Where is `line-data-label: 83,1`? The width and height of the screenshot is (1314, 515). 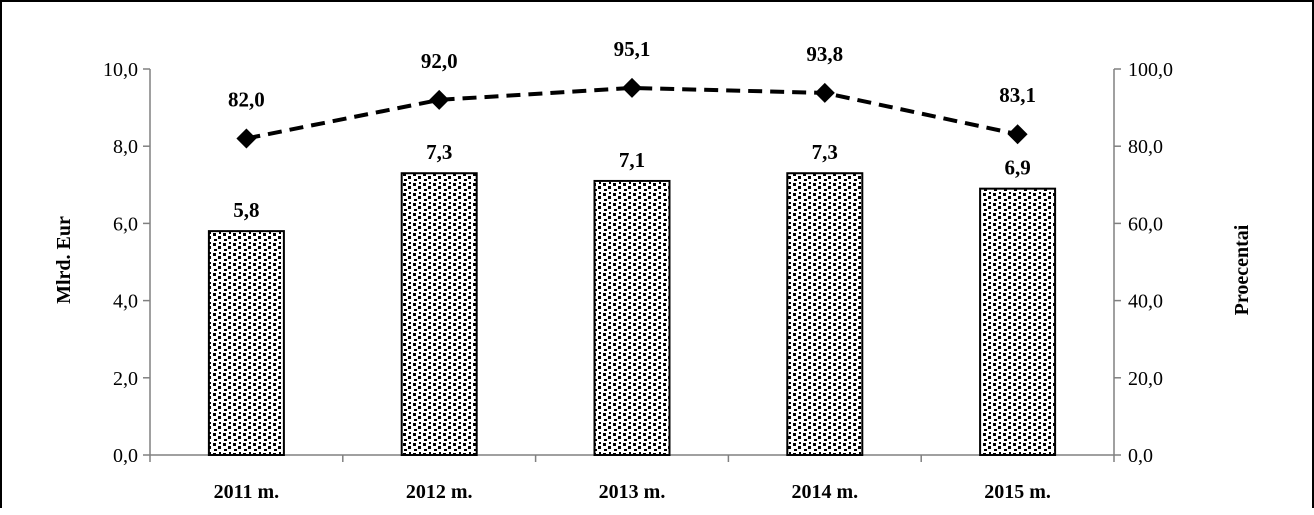 line-data-label: 83,1 is located at coordinates (1017, 95).